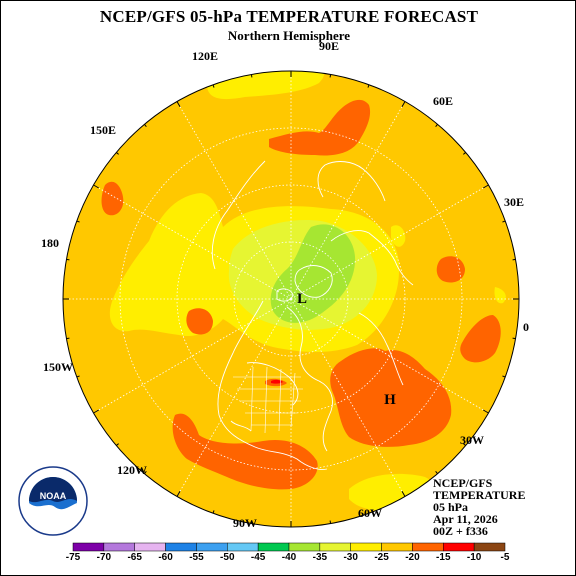  I want to click on lon-label-180: 180, so click(50, 243).